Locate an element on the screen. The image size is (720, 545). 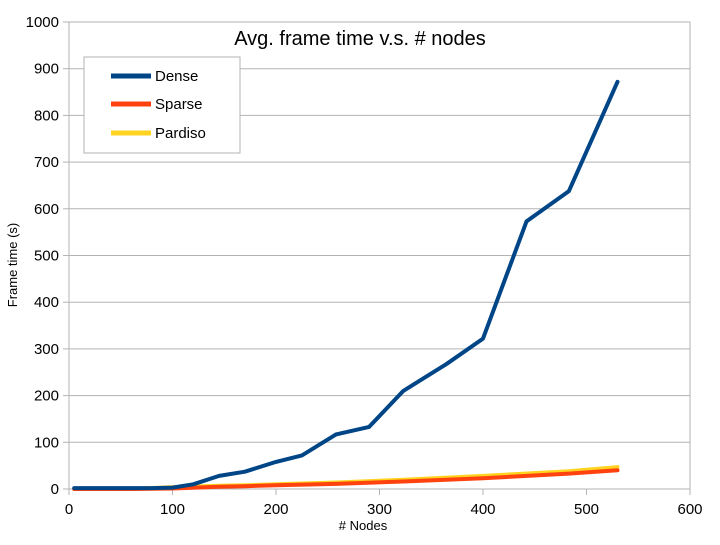
y-axis-ticks: 0 100 200 300 400 500 600 700 800 900 1000 is located at coordinates (47, 256).